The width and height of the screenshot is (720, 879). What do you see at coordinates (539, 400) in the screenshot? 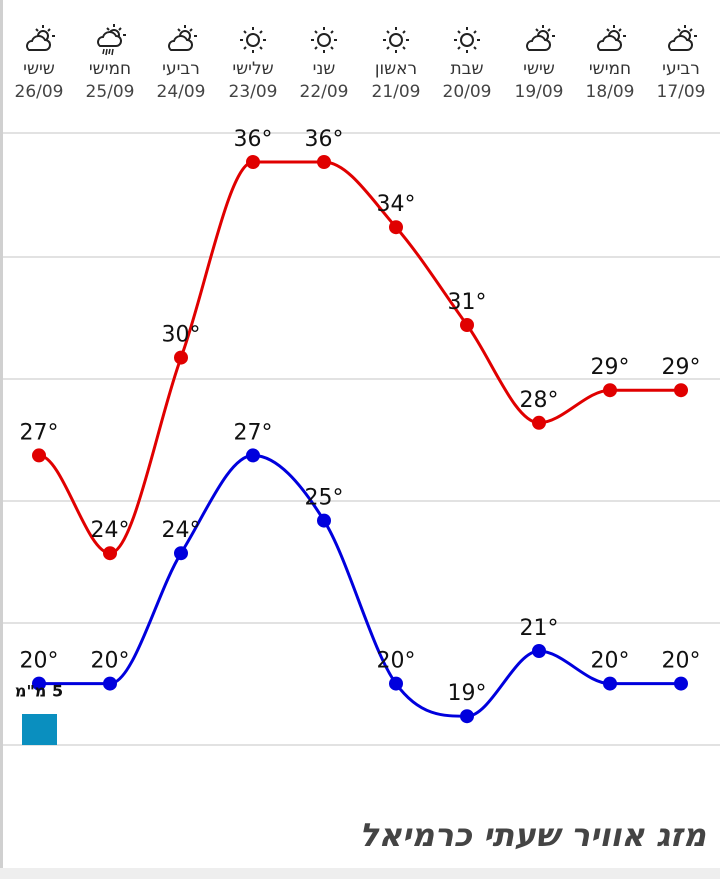
I see `high-temp-label: 28°` at bounding box center [539, 400].